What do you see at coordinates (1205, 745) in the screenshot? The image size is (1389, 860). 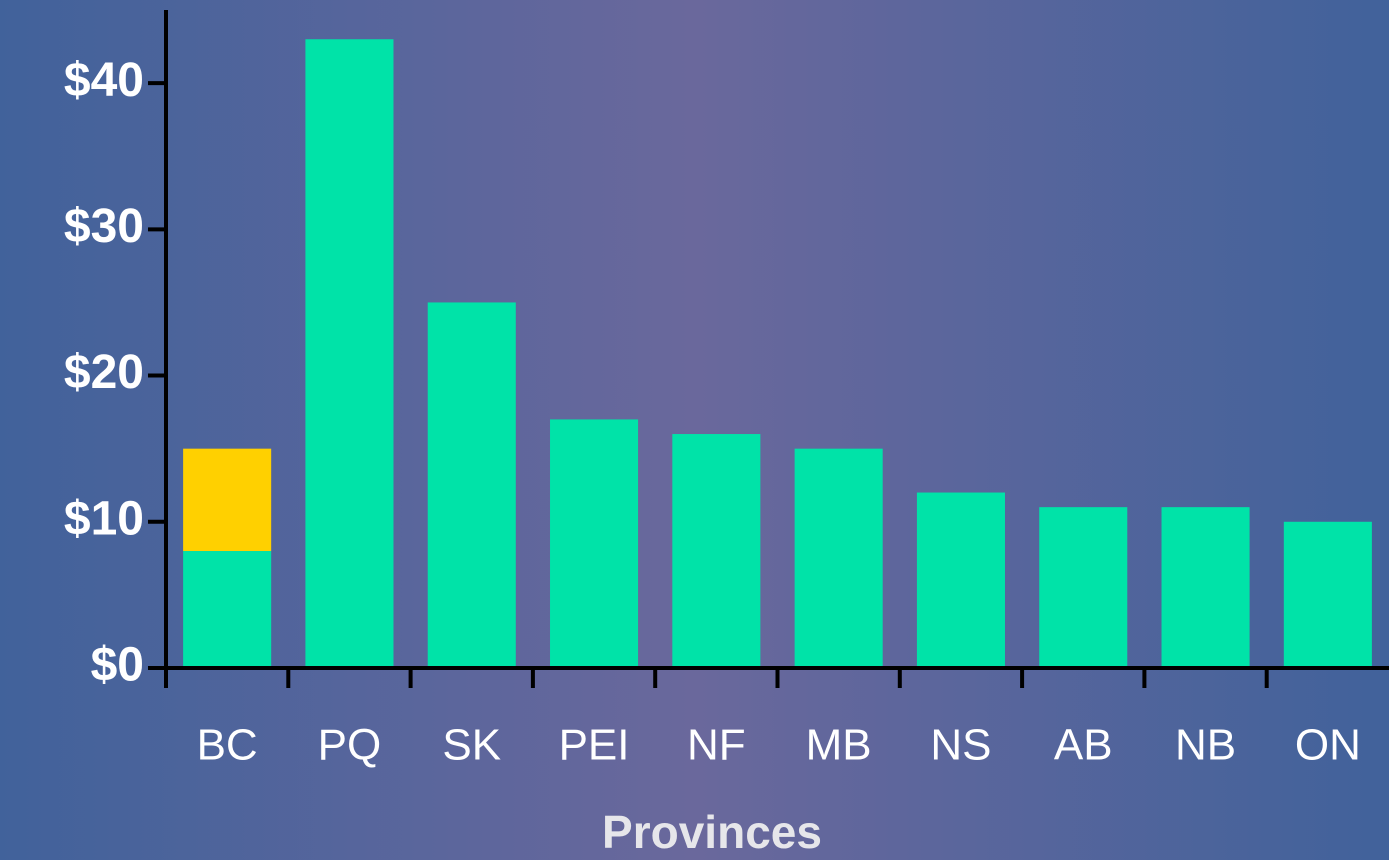 I see `x-tick-label: NB` at bounding box center [1205, 745].